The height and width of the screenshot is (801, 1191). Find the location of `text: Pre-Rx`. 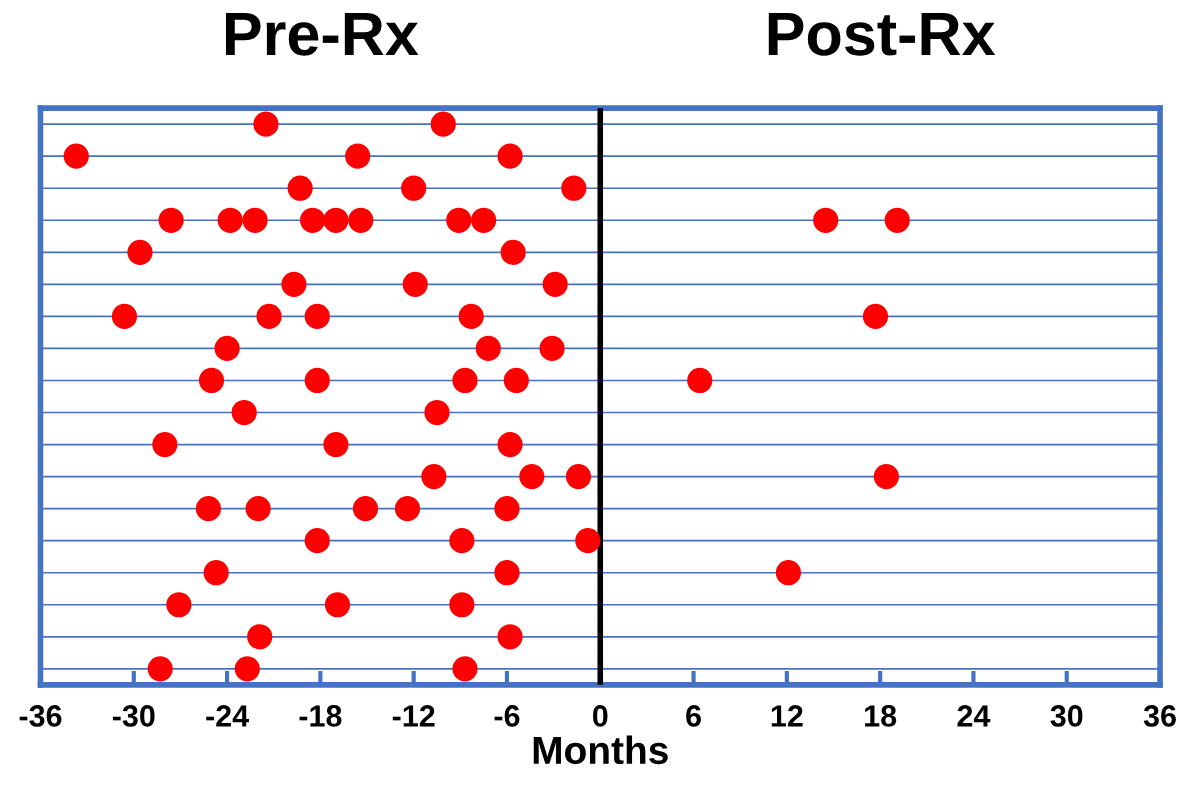

text: Pre-Rx is located at coordinates (322, 34).